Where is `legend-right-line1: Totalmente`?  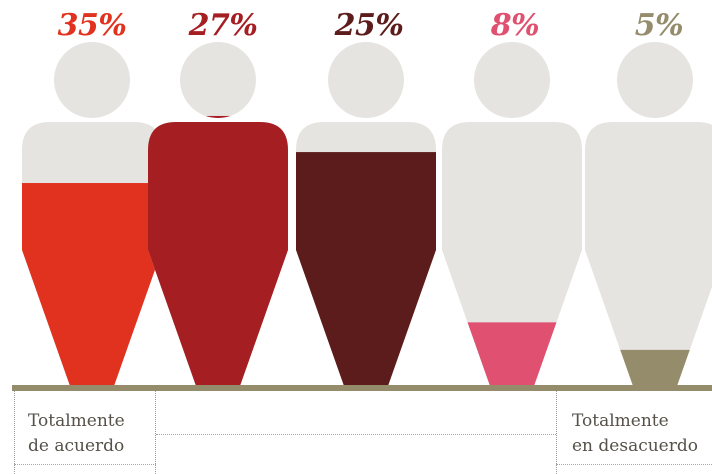
legend-right-line1: Totalmente is located at coordinates (620, 421).